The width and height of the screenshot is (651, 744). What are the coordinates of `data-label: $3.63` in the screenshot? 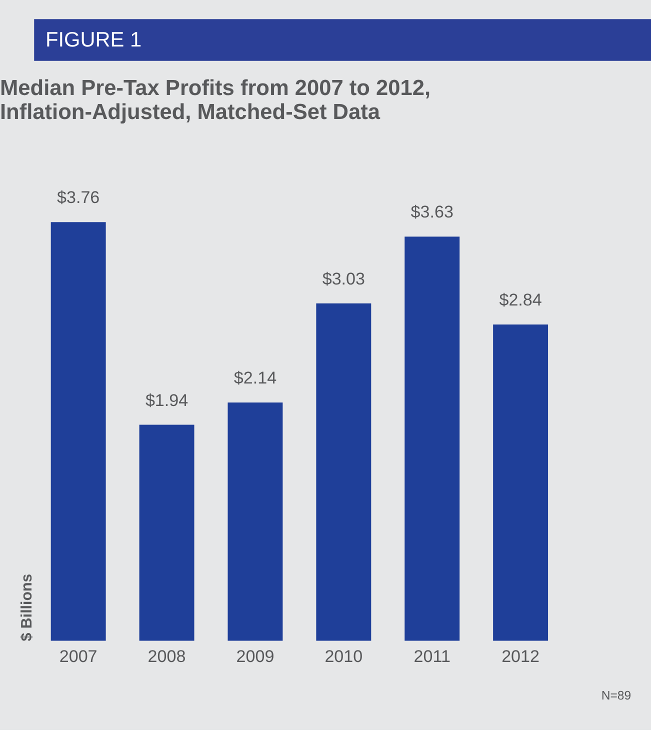 It's located at (432, 212).